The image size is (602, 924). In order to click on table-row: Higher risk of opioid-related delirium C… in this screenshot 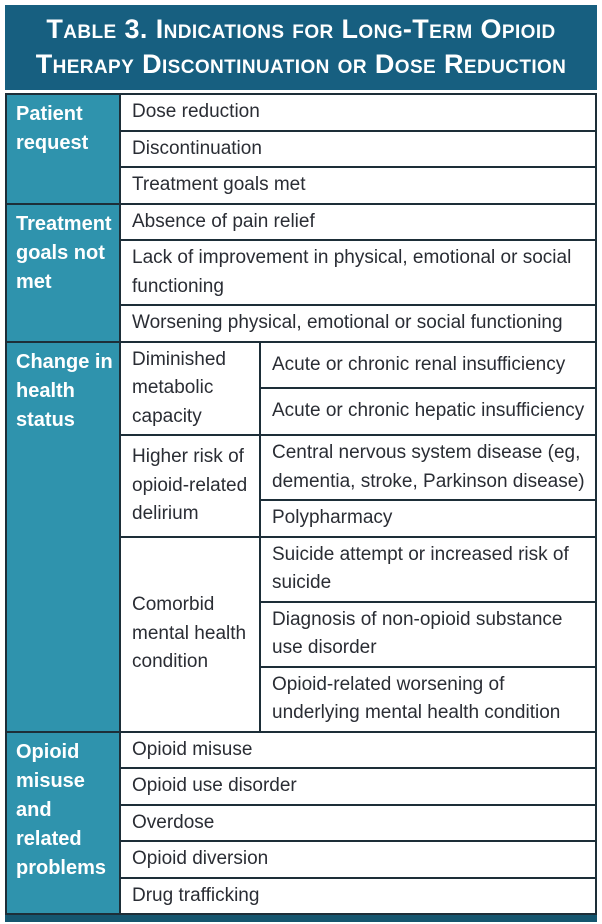, I will do `click(301, 486)`.